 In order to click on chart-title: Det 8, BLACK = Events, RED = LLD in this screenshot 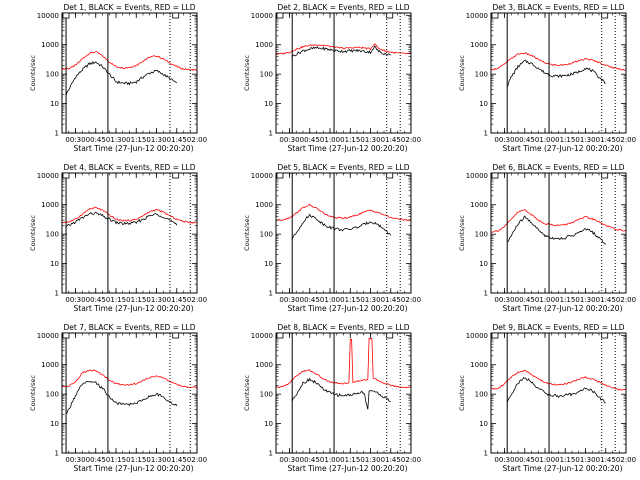, I will do `click(343, 327)`.